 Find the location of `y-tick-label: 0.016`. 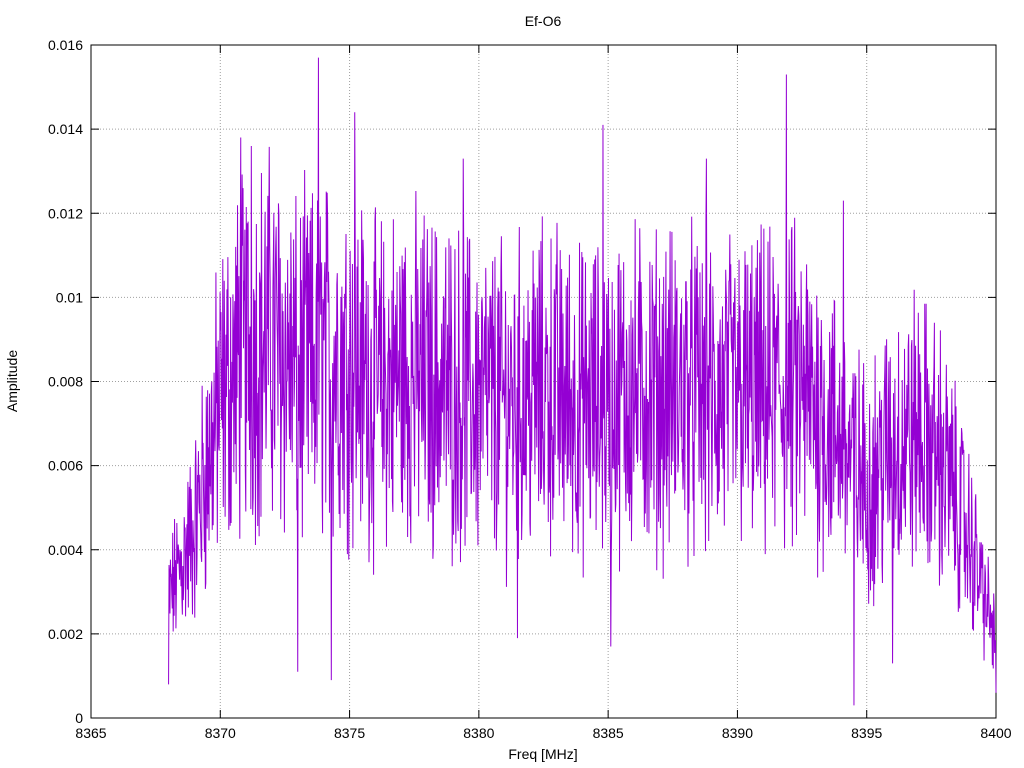

y-tick-label: 0.016 is located at coordinates (65, 45).